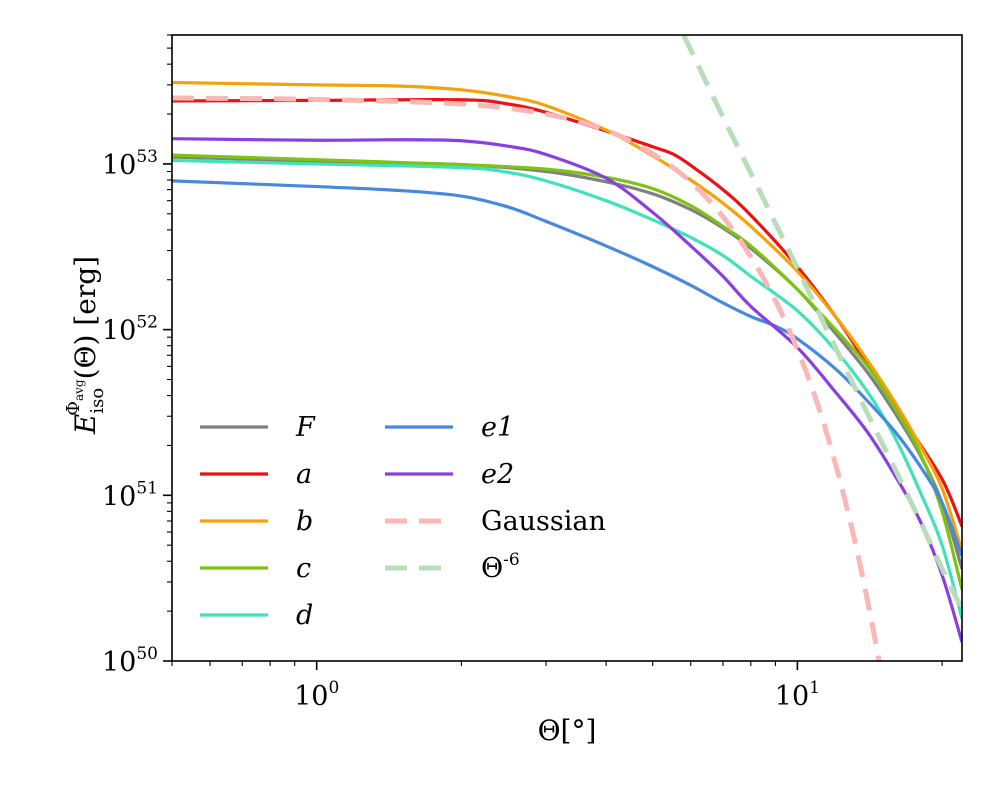  I want to click on x-tick-label: 100, so click(316, 695).